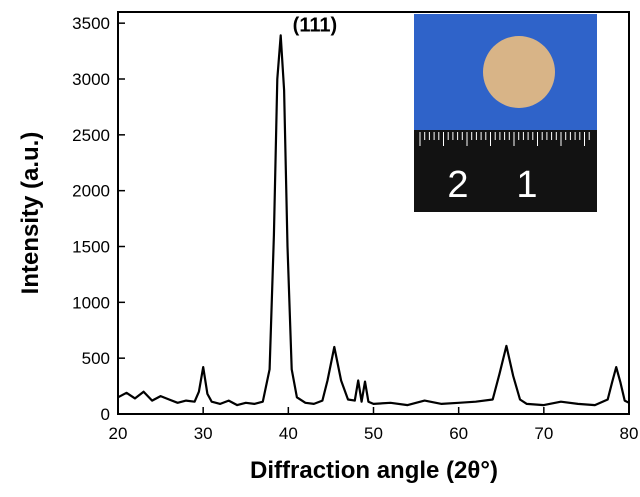  Describe the element at coordinates (91, 79) in the screenshot. I see `y-tick-label: 3000` at that location.